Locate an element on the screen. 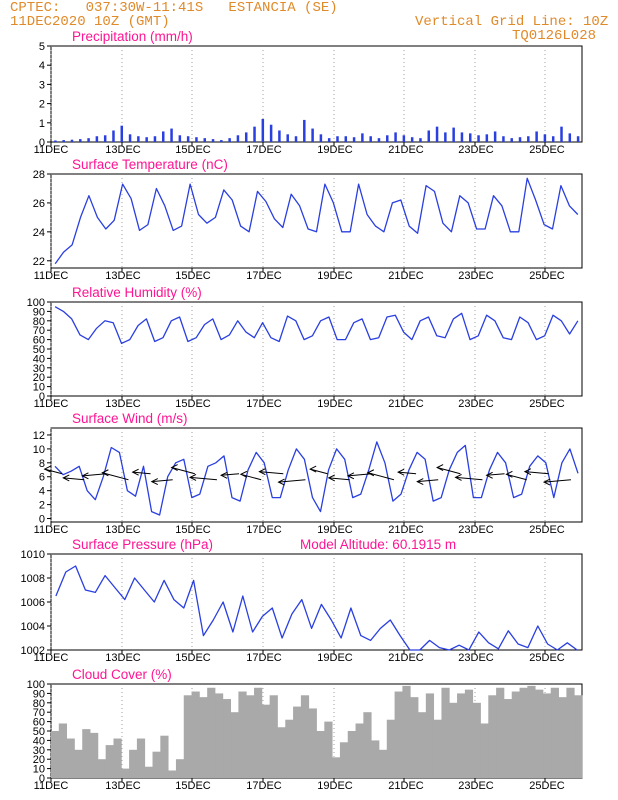  y-tick-label: 80 is located at coordinates (39, 704).